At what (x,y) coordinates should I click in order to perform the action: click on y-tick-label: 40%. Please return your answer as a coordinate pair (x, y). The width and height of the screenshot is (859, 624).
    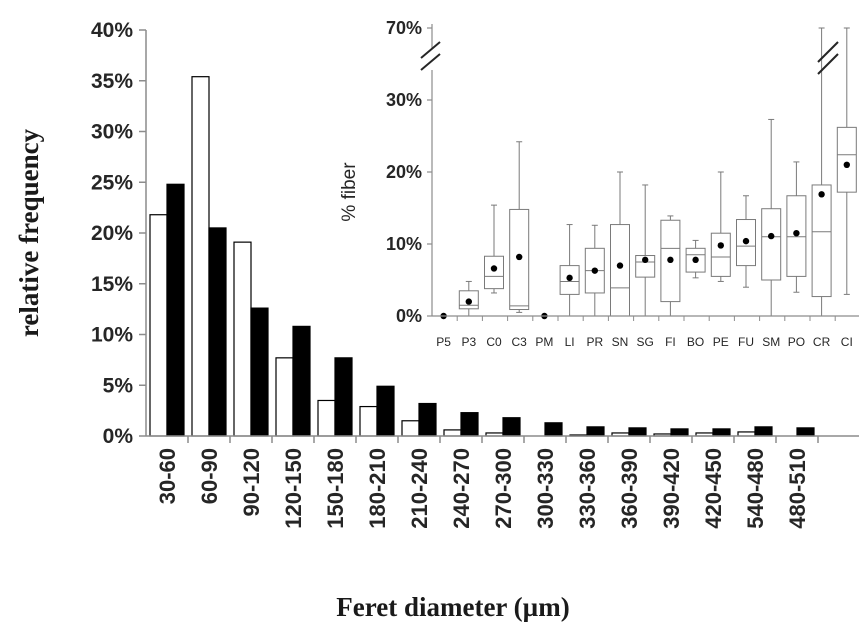
    Looking at the image, I should click on (112, 30).